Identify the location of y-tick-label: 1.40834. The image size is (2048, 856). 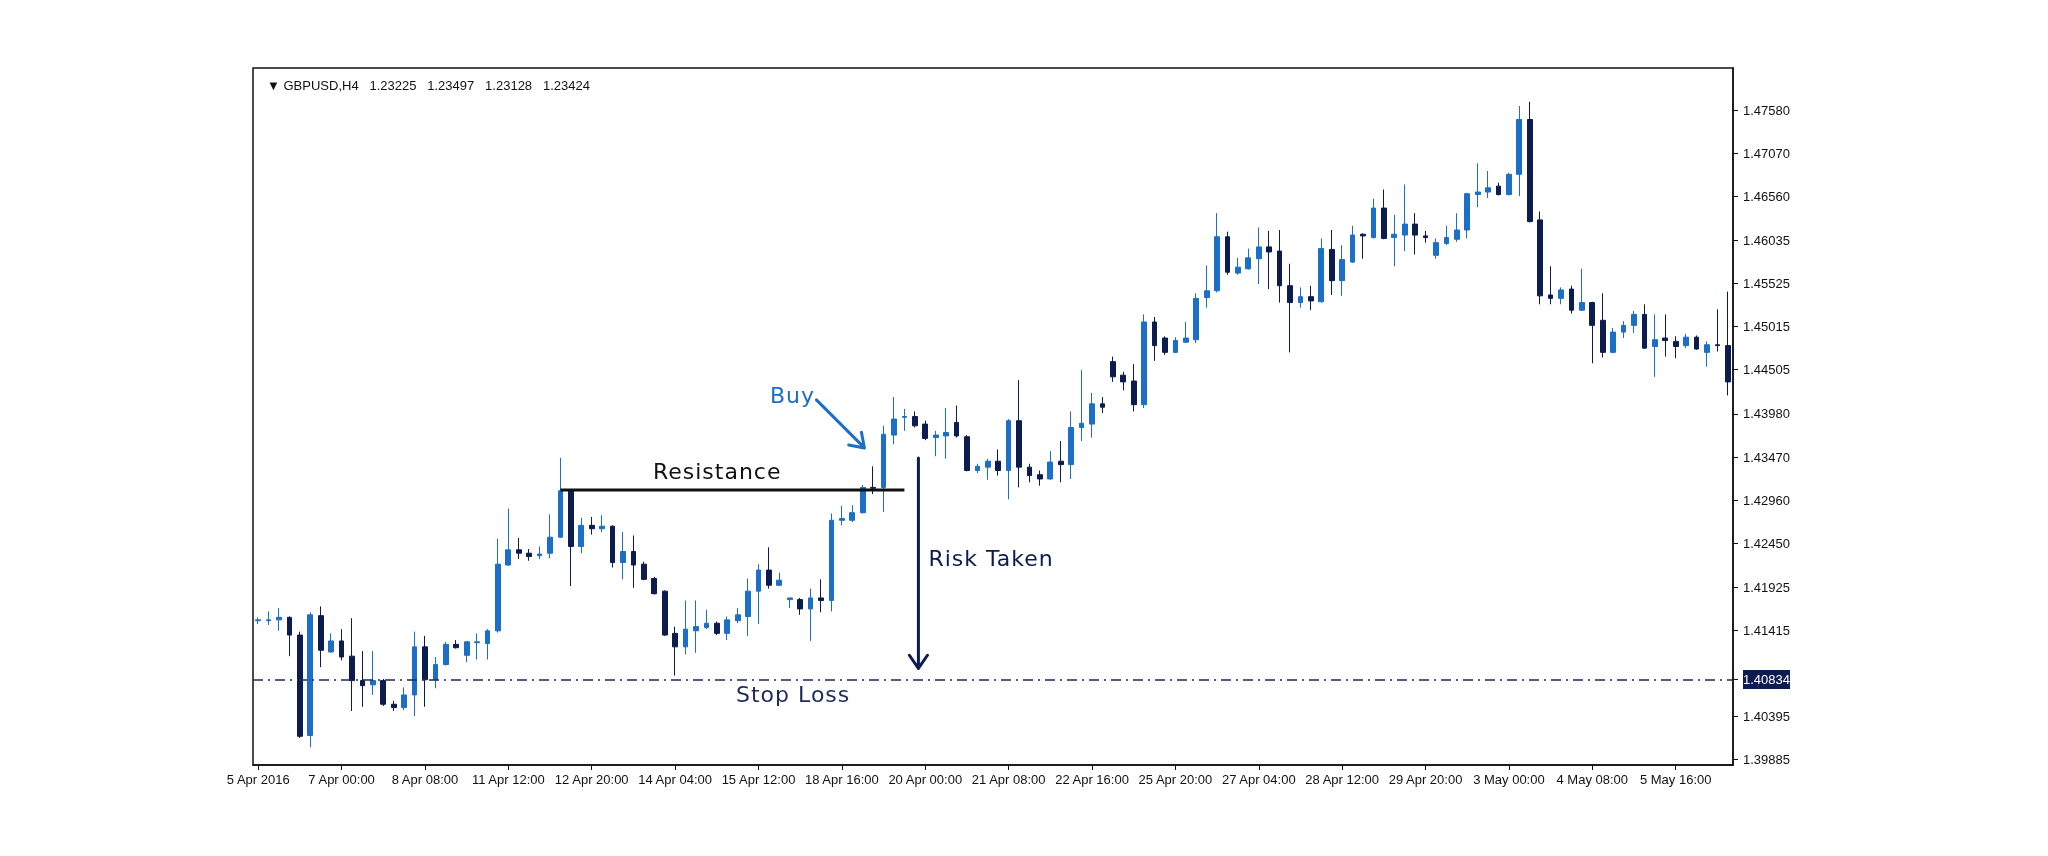
(1766, 679).